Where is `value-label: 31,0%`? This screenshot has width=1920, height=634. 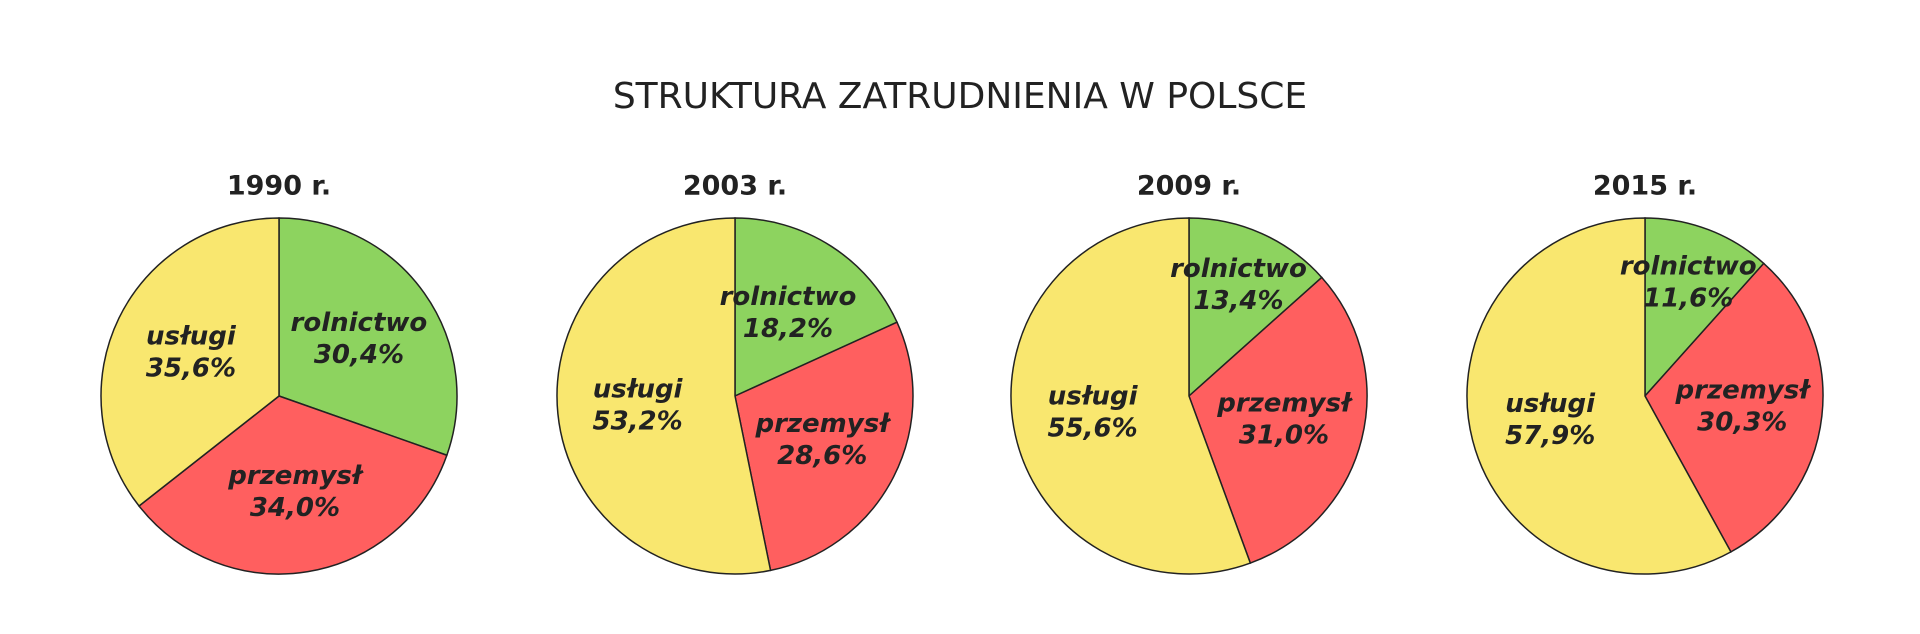 value-label: 31,0% is located at coordinates (1284, 435).